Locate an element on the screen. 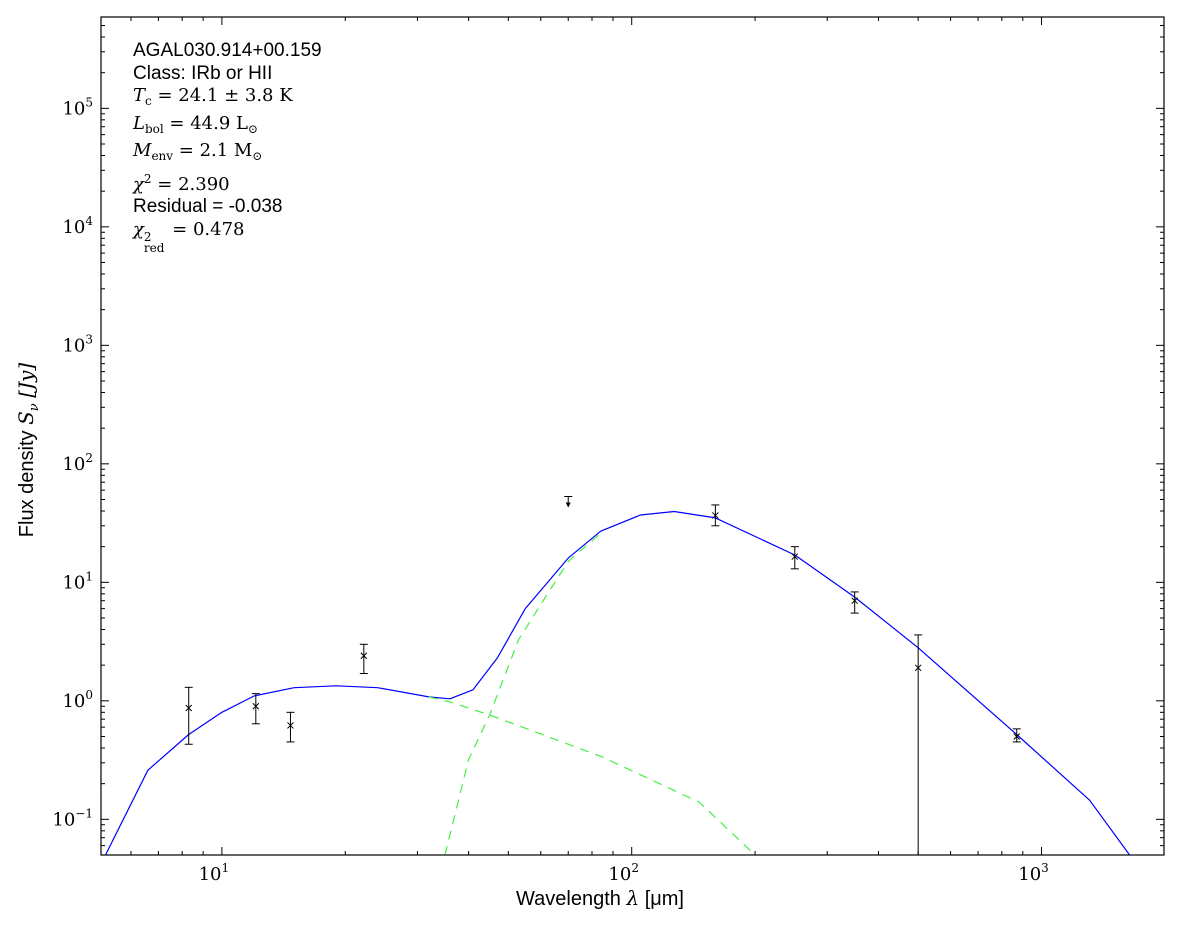  y-tick-label: 10³ is located at coordinates (77, 344).